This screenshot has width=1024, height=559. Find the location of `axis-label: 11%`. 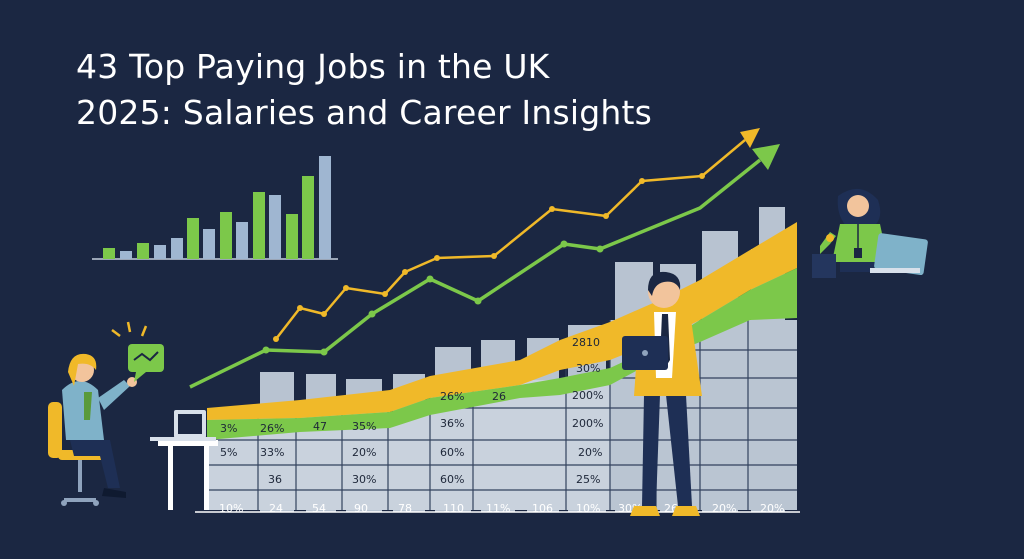

axis-label: 11% is located at coordinates (498, 508).